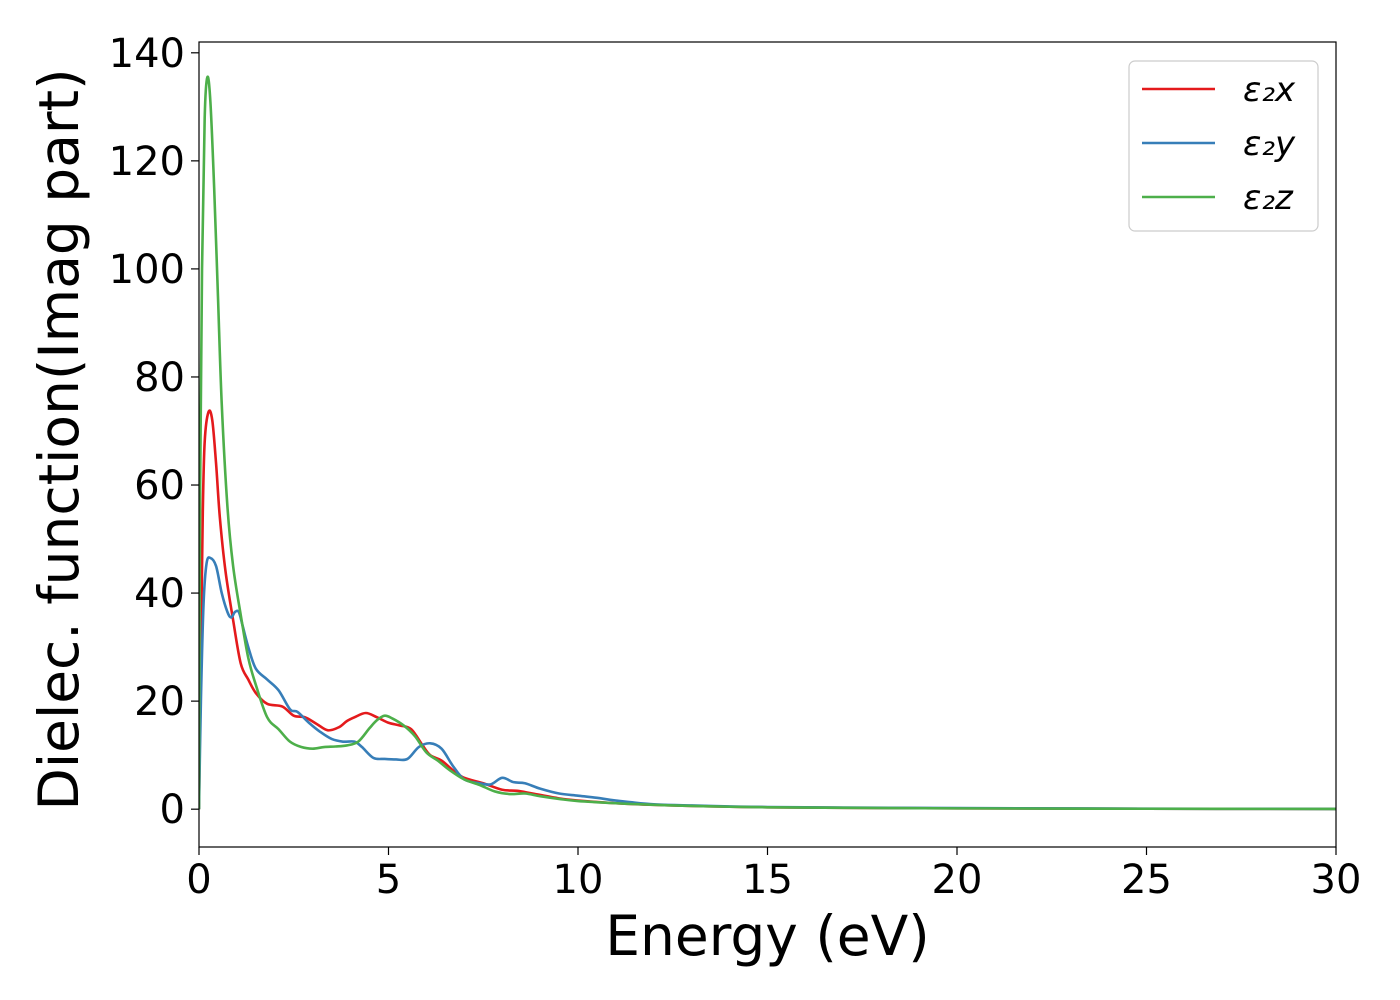  What do you see at coordinates (147, 270) in the screenshot?
I see `y-tick-label: 100` at bounding box center [147, 270].